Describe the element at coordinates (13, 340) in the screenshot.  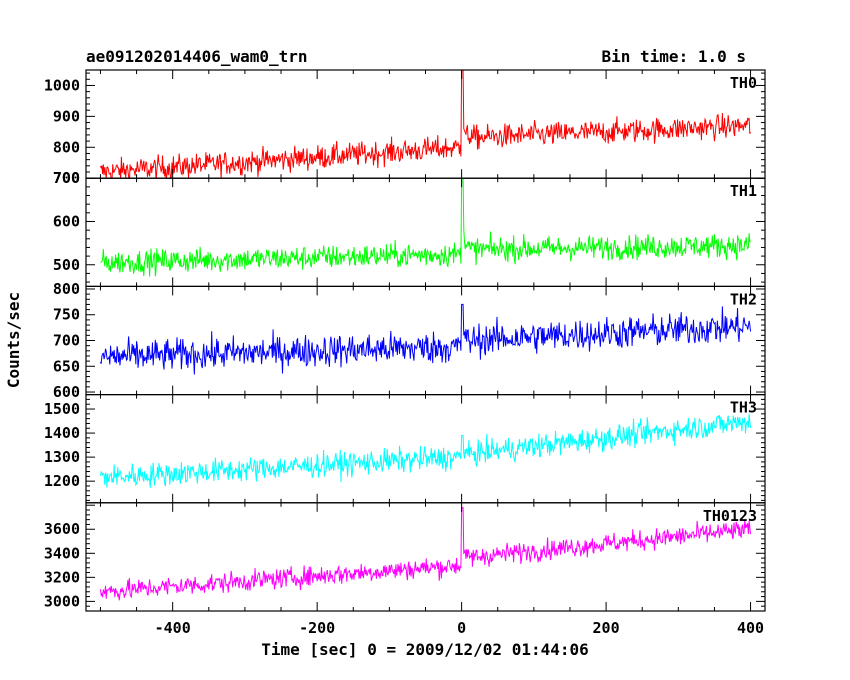
I see `y-axis-label: Counts/sec` at that location.